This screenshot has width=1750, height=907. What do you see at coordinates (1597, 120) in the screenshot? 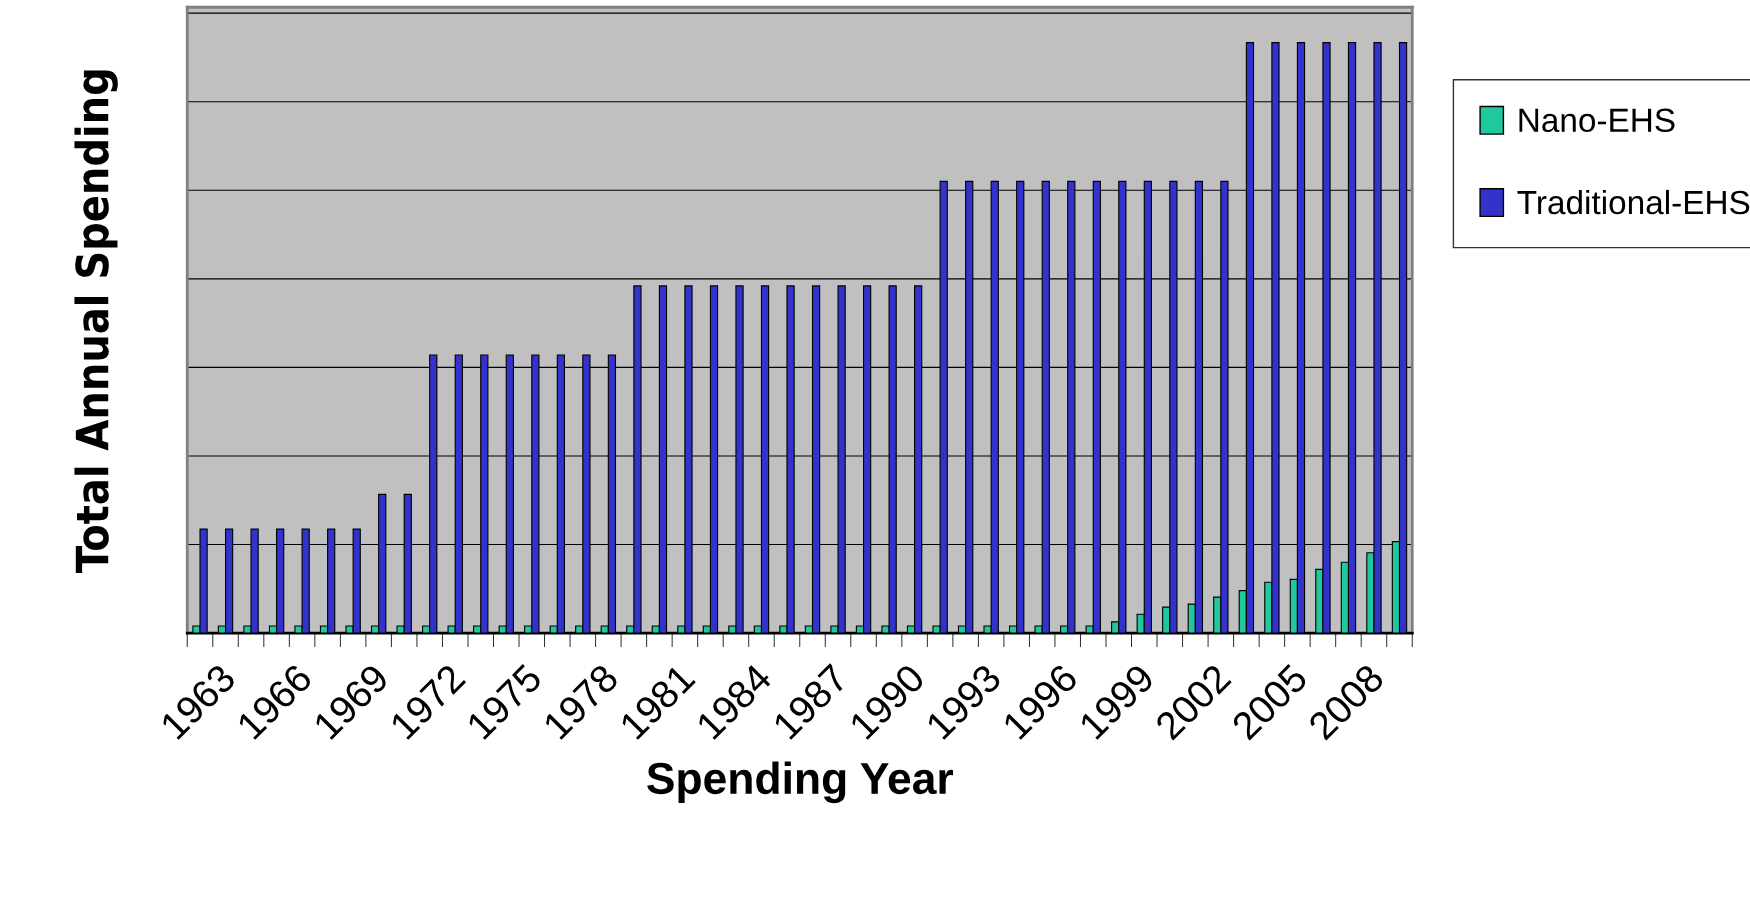
I see `legend-label: Nano-EHS` at bounding box center [1597, 120].